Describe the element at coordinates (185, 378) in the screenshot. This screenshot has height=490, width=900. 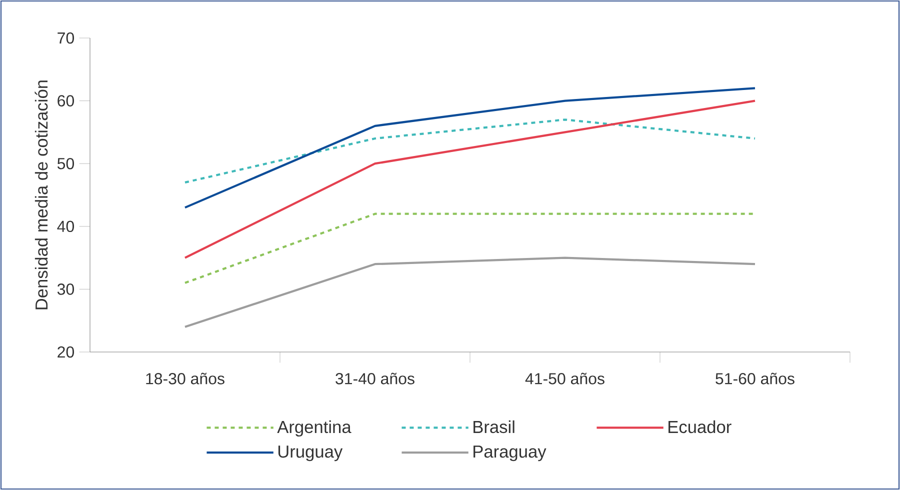
I see `x-tick-label: 18-30 años` at that location.